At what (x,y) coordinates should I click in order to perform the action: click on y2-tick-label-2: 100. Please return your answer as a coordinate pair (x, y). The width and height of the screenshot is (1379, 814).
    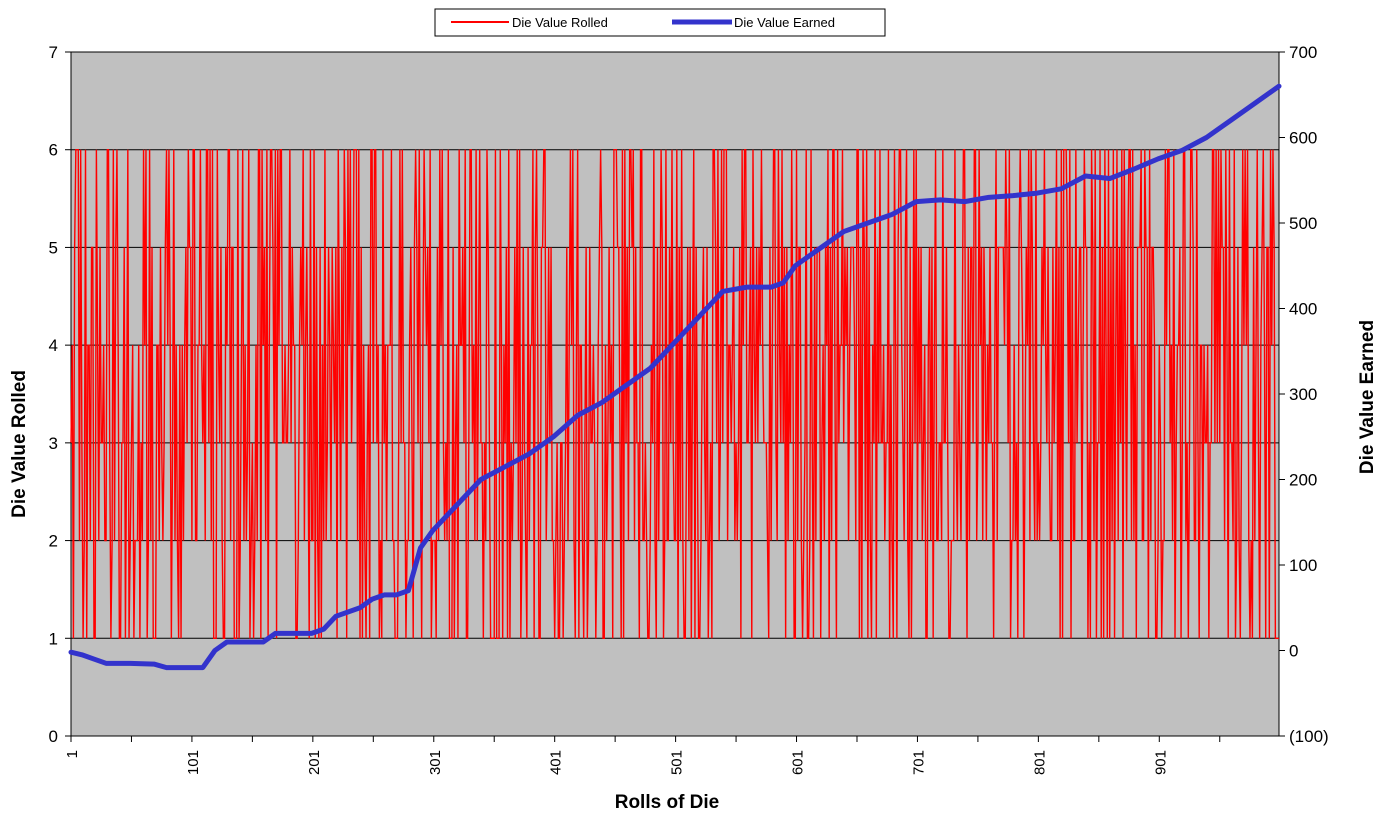
    Looking at the image, I should click on (1303, 565).